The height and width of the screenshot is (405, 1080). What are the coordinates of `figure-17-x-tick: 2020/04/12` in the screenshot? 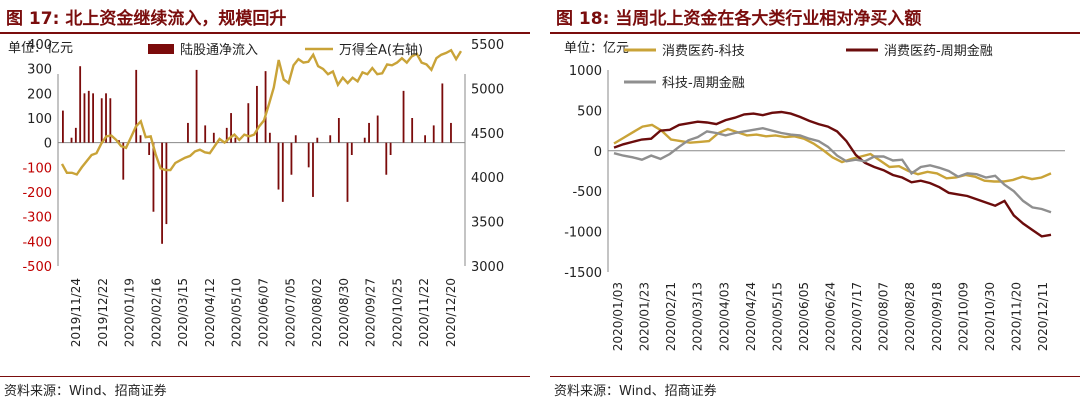 It's located at (210, 312).